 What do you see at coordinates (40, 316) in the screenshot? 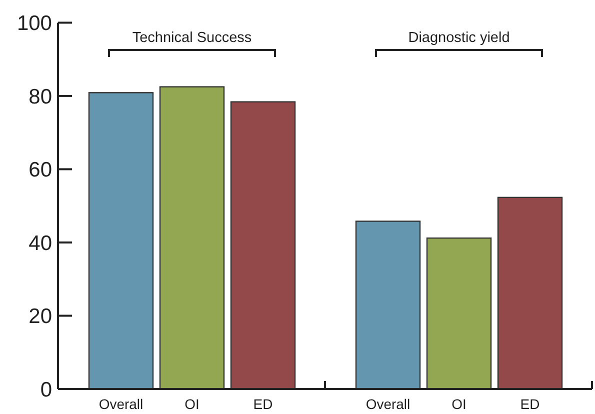
I see `y-tick-label: 20` at bounding box center [40, 316].